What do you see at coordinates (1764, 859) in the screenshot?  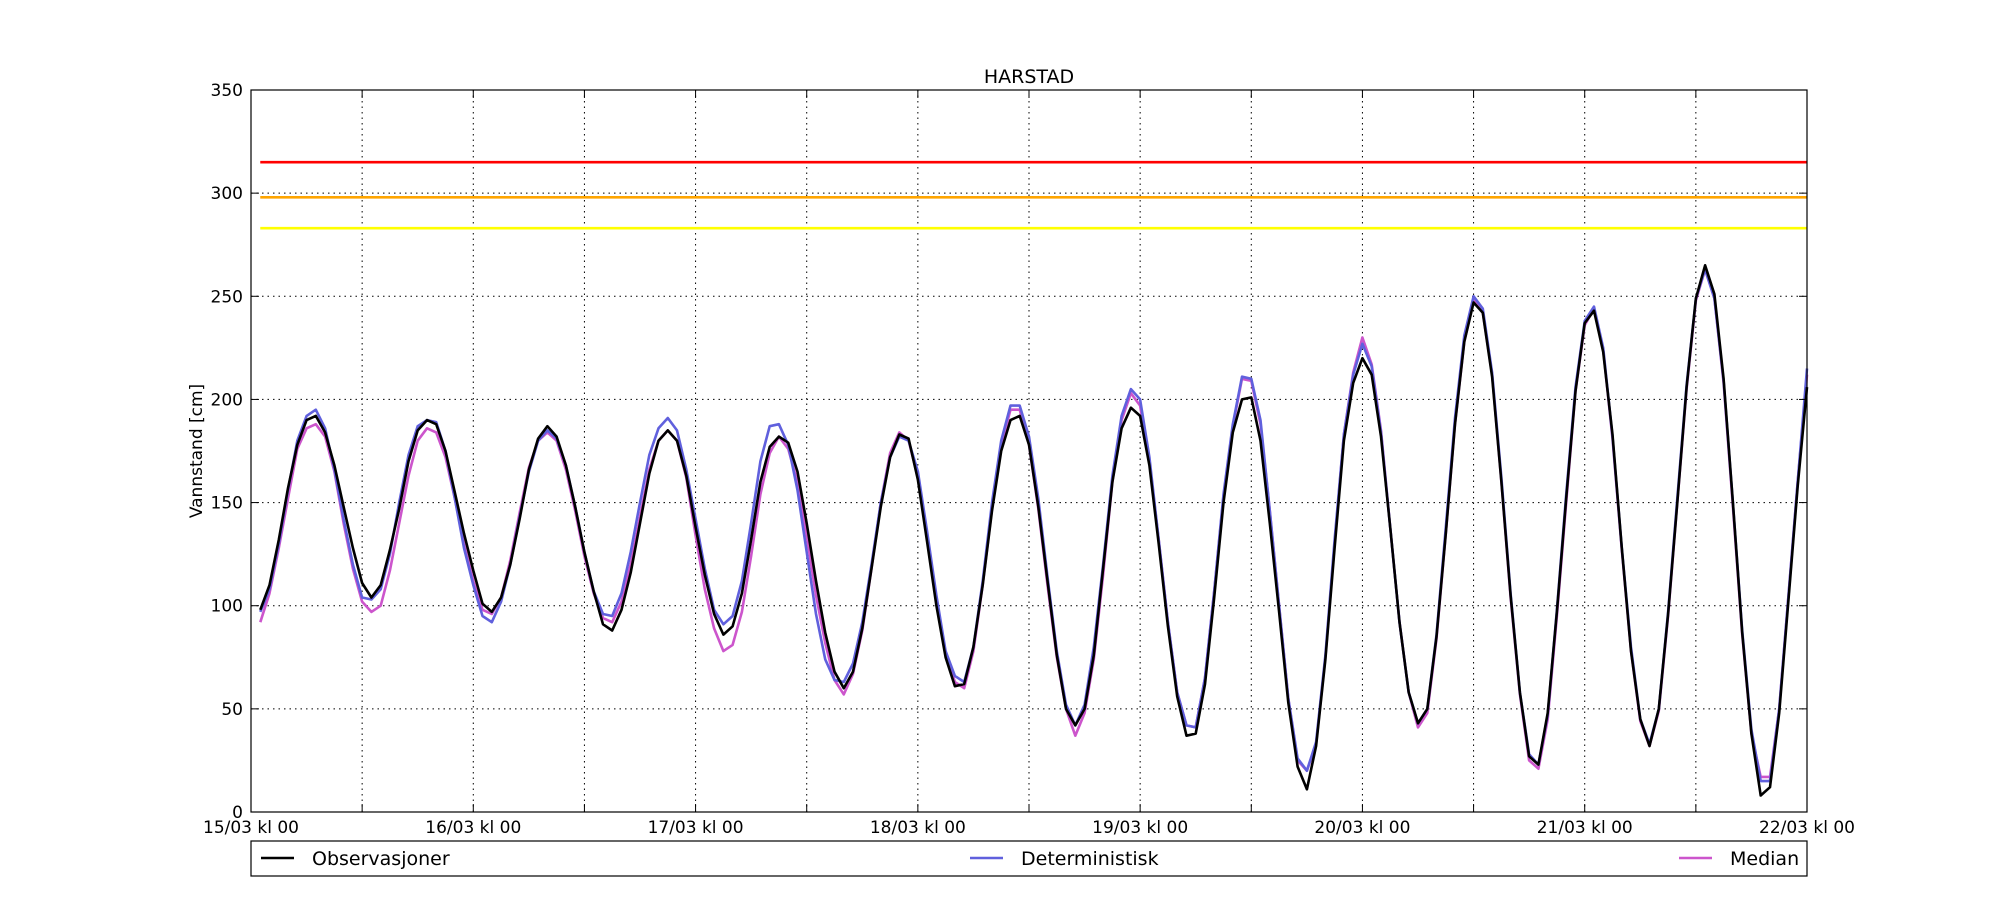 I see `legend-label: Median` at bounding box center [1764, 859].